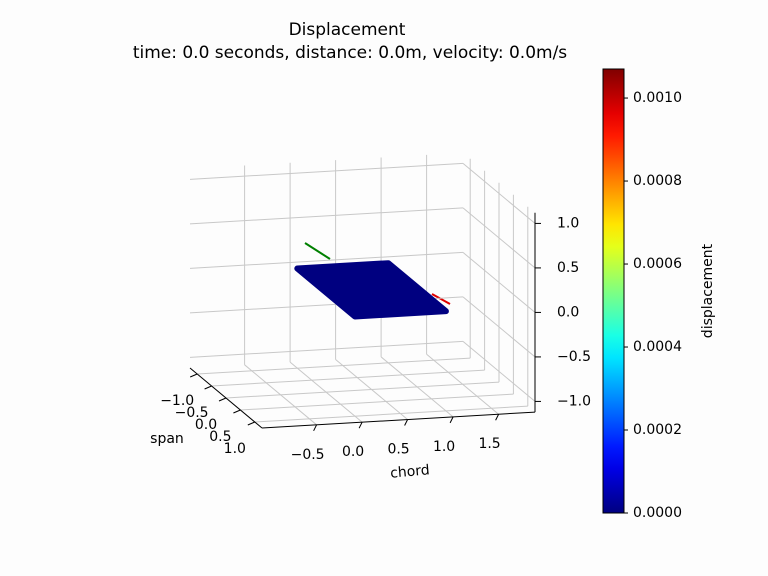  I want to click on y-tick-label: 0.0, so click(206, 425).